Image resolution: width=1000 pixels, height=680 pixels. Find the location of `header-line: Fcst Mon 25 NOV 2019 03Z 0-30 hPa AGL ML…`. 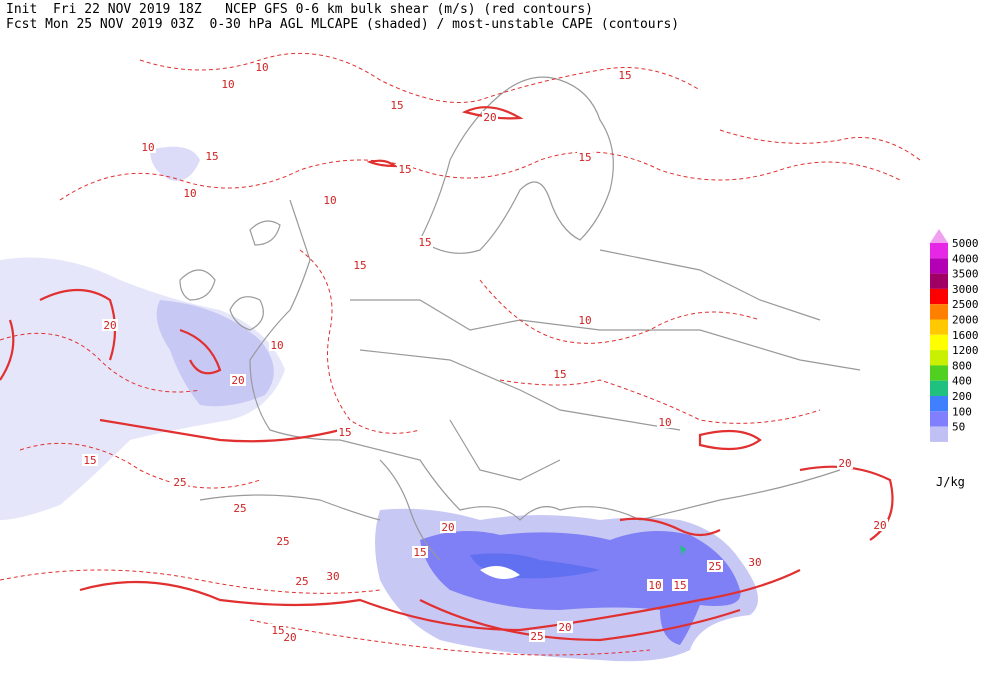

header-line: Fcst Mon 25 NOV 2019 03Z 0-30 hPa AGL ML… is located at coordinates (343, 24).